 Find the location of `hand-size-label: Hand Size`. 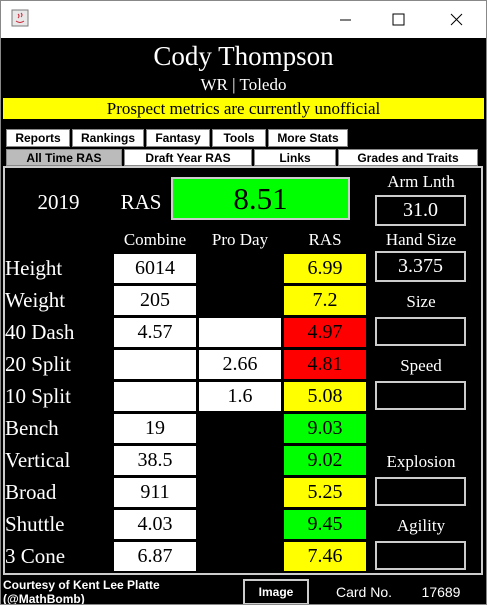

hand-size-label: Hand Size is located at coordinates (421, 239).